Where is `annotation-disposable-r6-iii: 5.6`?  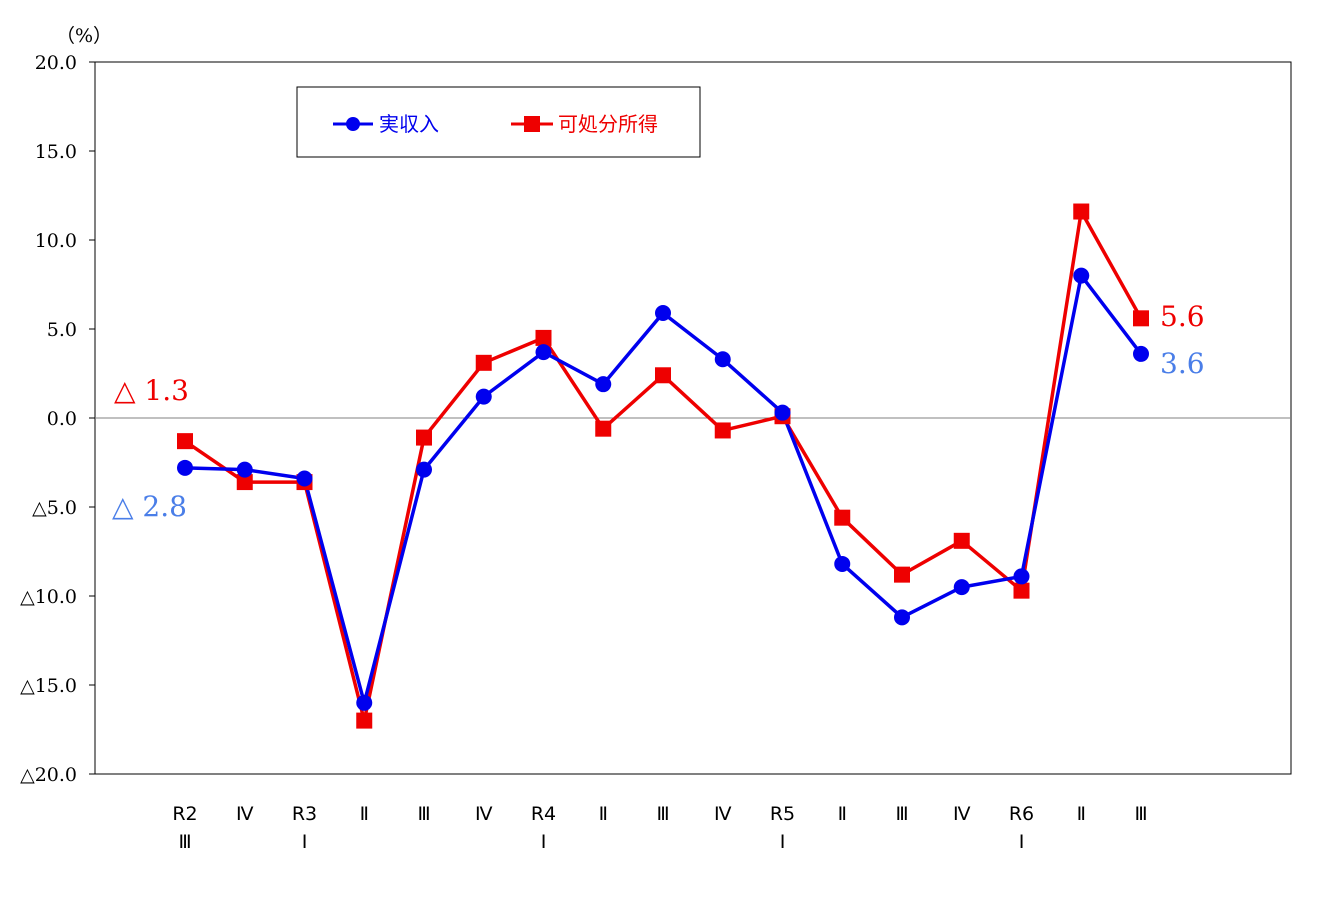
annotation-disposable-r6-iii: 5.6 is located at coordinates (1182, 316).